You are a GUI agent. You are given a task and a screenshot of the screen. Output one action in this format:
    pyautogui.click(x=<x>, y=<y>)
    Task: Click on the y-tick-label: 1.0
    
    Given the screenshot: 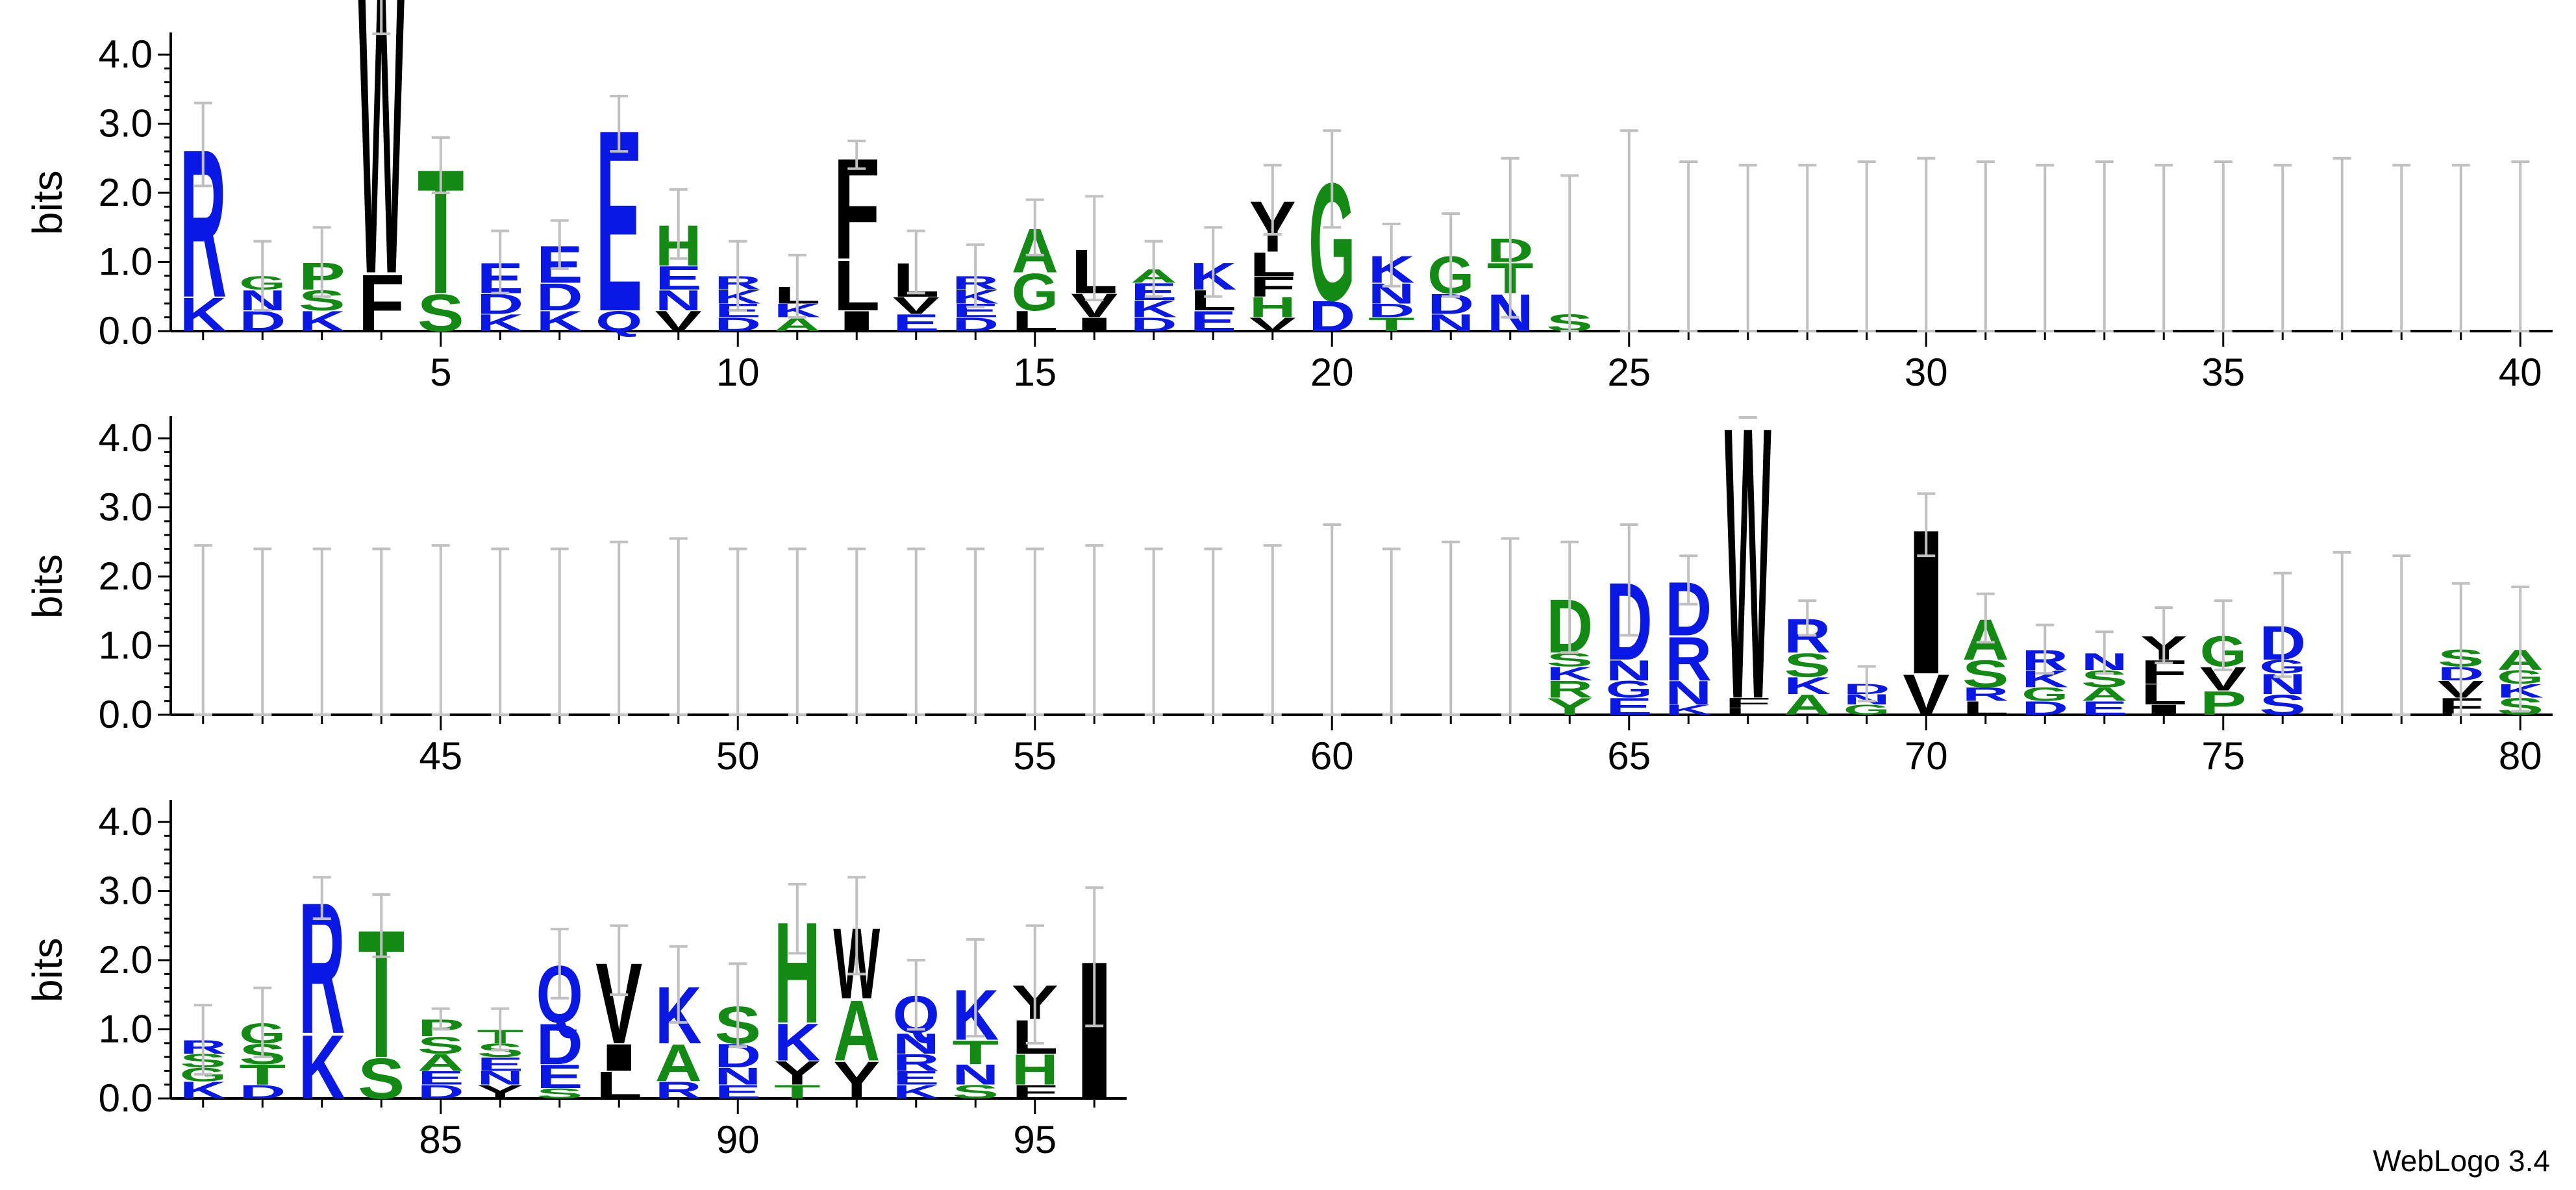 What is the action you would take?
    pyautogui.click(x=126, y=645)
    